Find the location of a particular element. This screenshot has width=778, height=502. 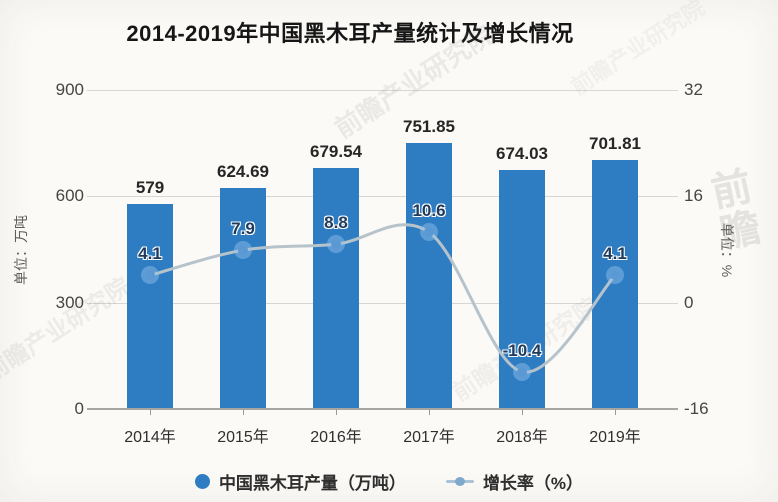

bar-2017年 is located at coordinates (429, 275).